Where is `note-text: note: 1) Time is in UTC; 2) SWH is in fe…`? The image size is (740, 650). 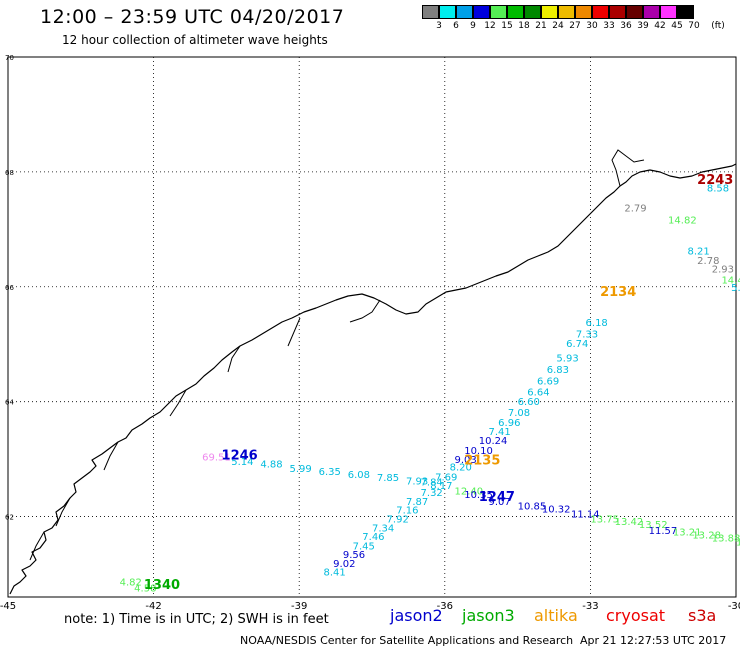
note-text: note: 1) Time is in UTC; 2) SWH is in fe… is located at coordinates (196, 619).